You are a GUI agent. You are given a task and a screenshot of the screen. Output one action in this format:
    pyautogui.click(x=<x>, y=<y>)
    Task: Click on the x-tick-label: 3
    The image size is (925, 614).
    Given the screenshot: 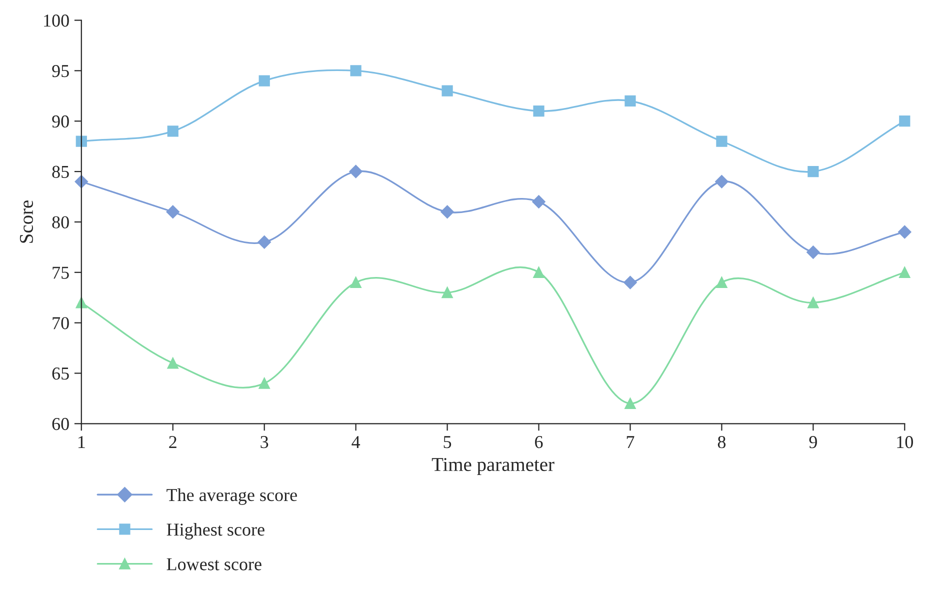 What is the action you would take?
    pyautogui.click(x=264, y=442)
    